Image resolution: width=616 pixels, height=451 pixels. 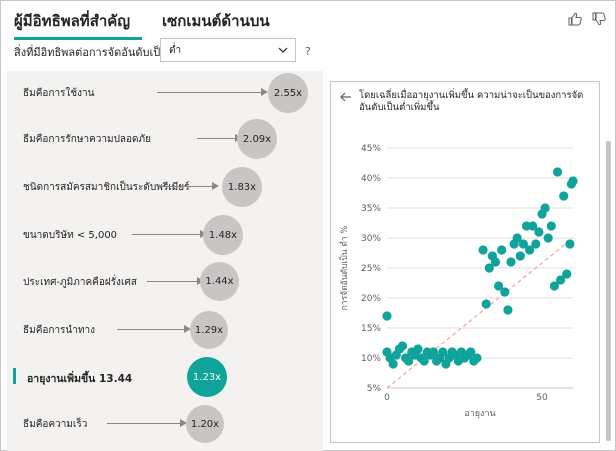 I want to click on y-tick-label: 25%, so click(x=371, y=269).